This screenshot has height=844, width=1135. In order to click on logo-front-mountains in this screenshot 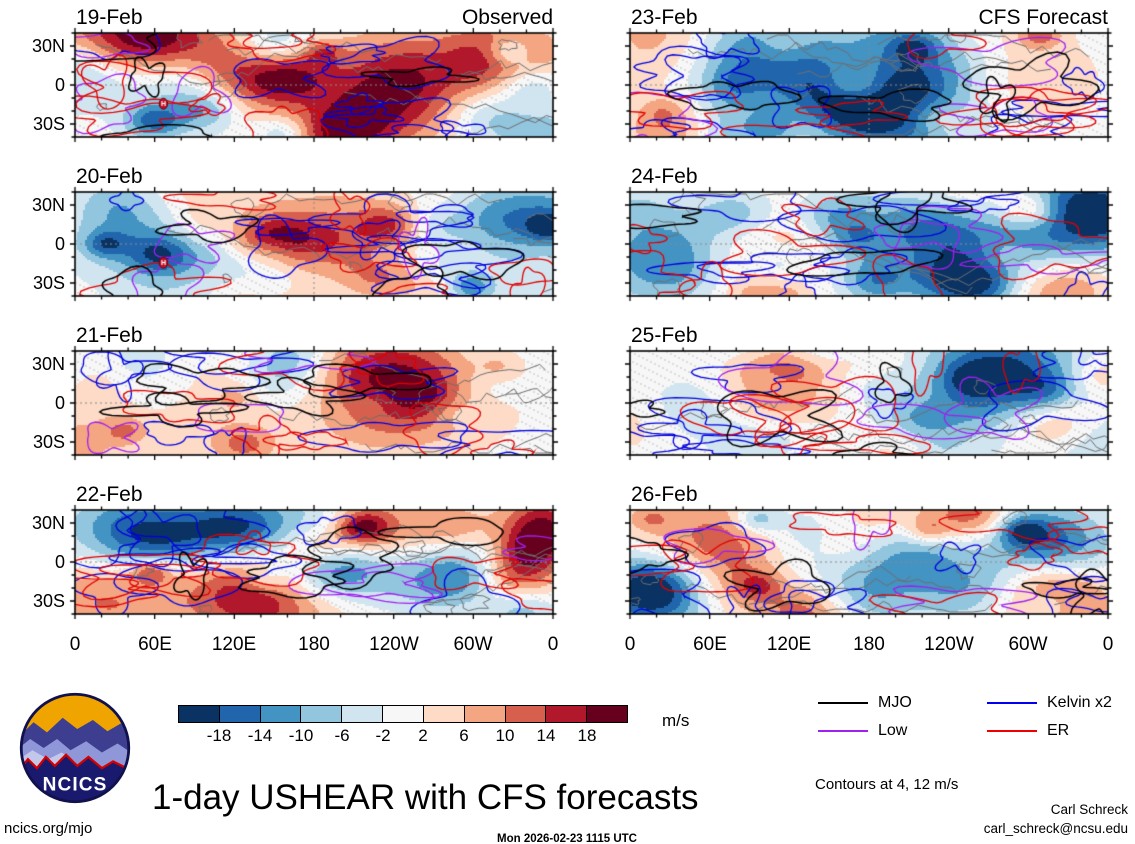, I will do `click(75, 778)`.